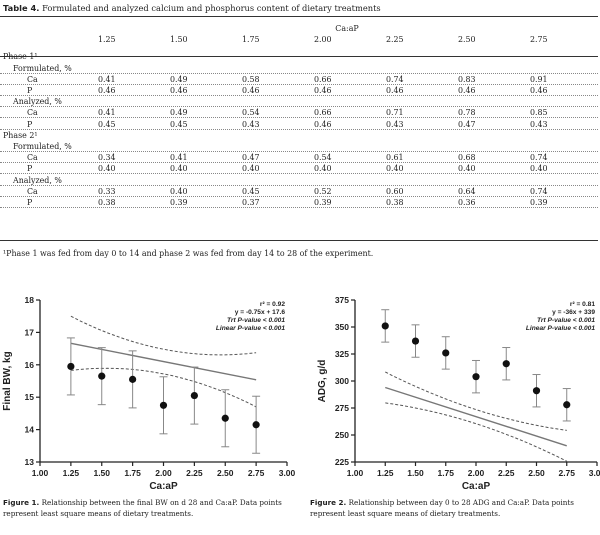  What do you see at coordinates (594, 473) in the screenshot?
I see `x-tick-label: 3.00` at bounding box center [594, 473].